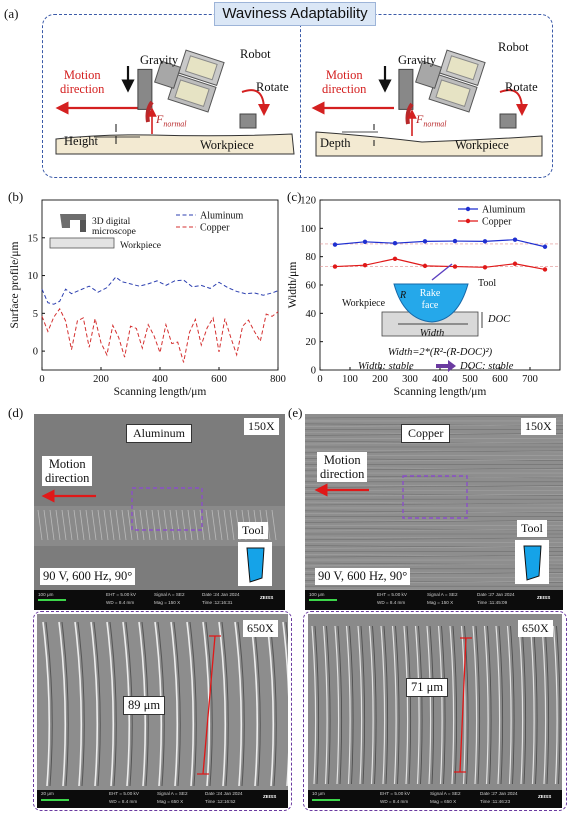  What do you see at coordinates (317, 594) in the screenshot?
I see `scale-label: 100 μm` at bounding box center [317, 594].